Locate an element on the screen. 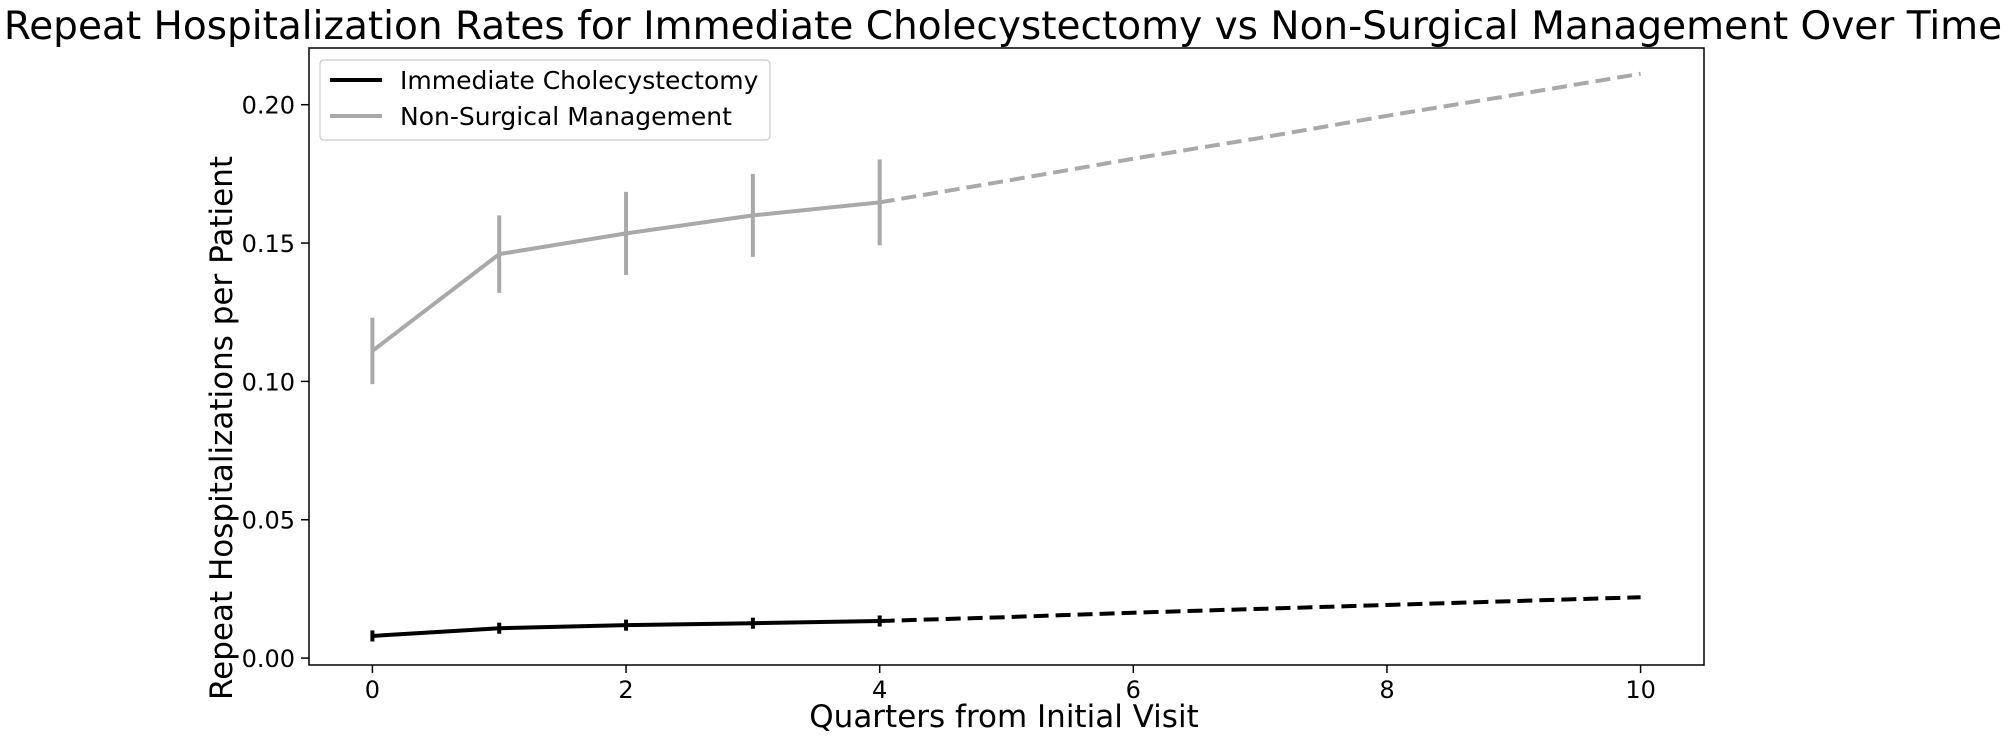  x-tick-label: 6 is located at coordinates (1133, 690).